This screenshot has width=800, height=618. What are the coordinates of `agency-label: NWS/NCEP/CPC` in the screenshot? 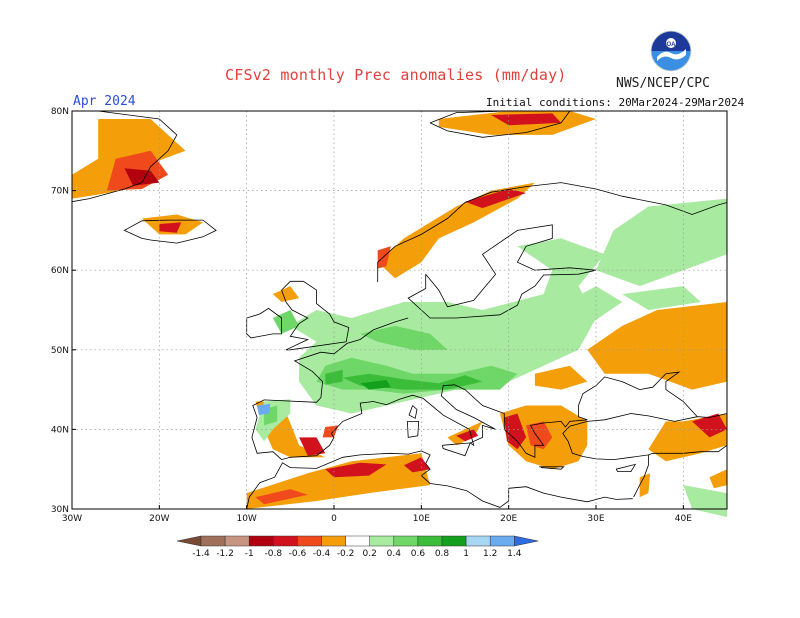 It's located at (663, 83).